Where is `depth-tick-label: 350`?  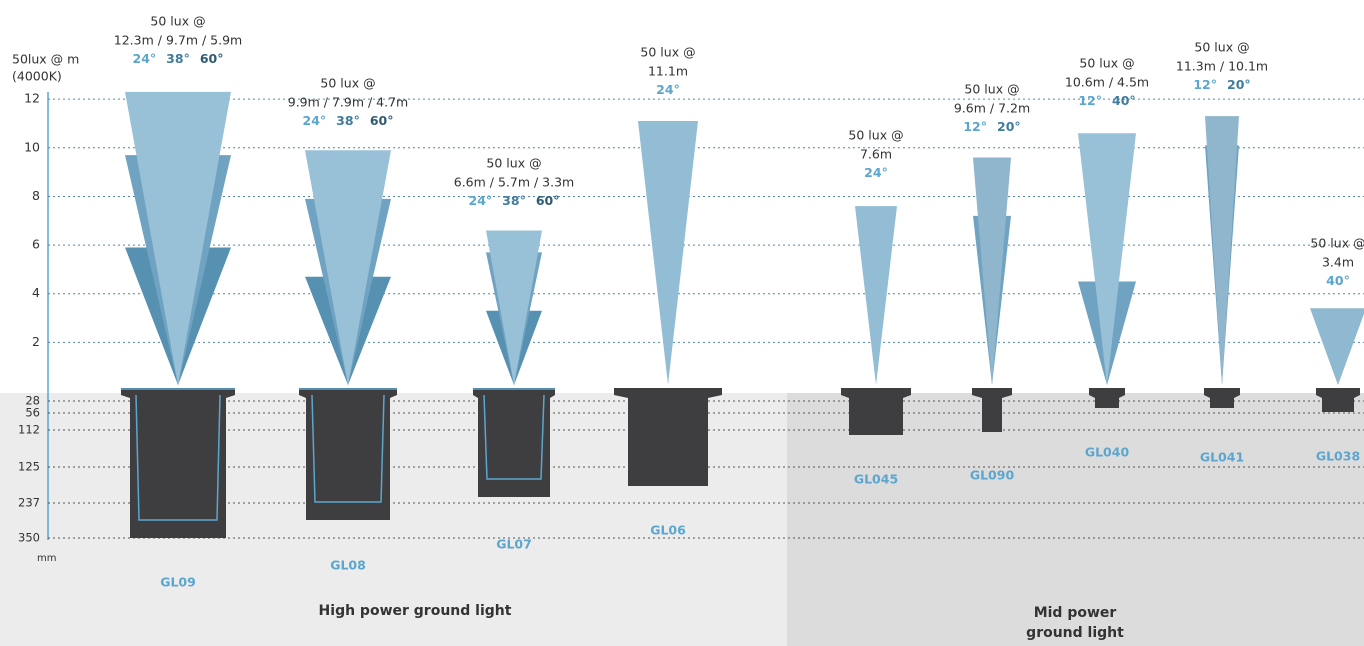
depth-tick-label: 350 is located at coordinates (29, 538).